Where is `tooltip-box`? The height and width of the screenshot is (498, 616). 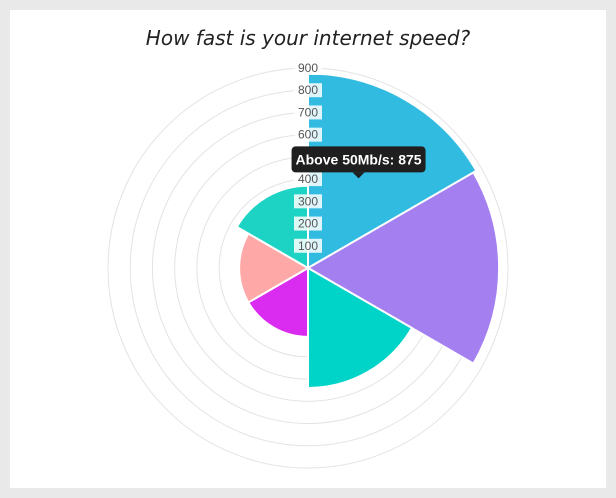 tooltip-box is located at coordinates (358, 159).